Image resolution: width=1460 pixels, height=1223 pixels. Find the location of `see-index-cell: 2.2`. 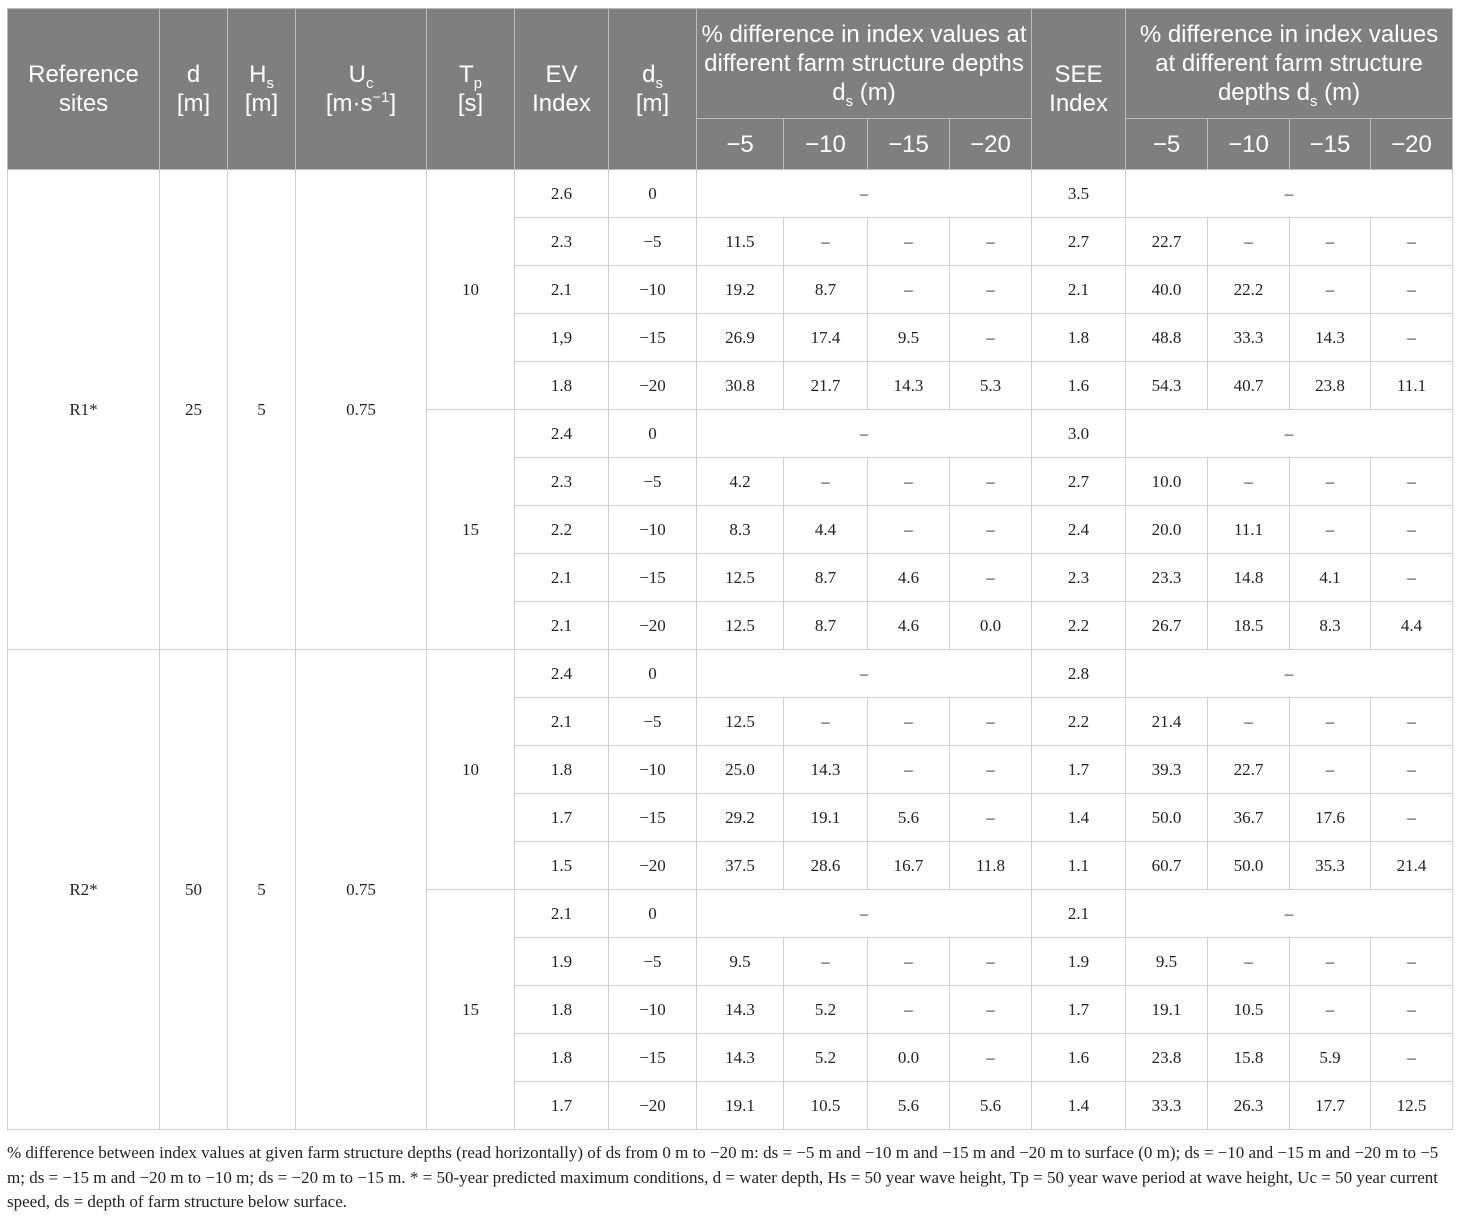

see-index-cell: 2.2 is located at coordinates (1079, 721).